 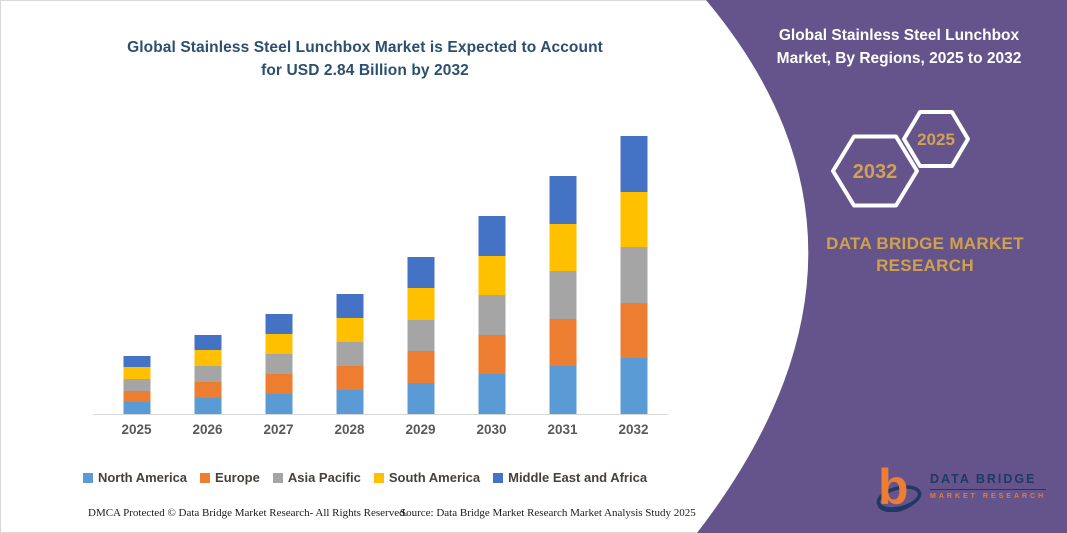 I want to click on stacked-bar-2026, so click(x=207, y=374).